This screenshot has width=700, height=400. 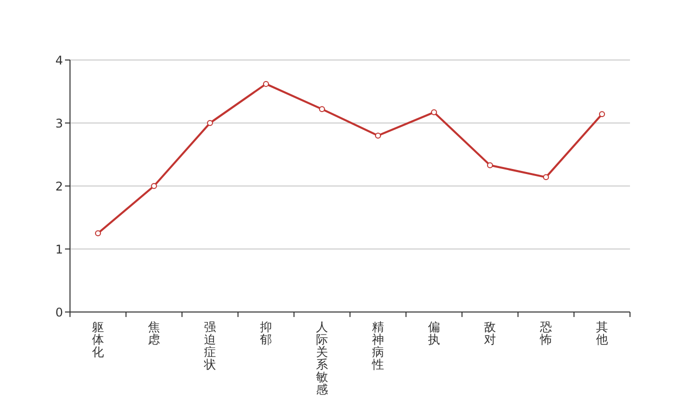 I want to click on x-tick-label: 躯体化, so click(x=98, y=339).